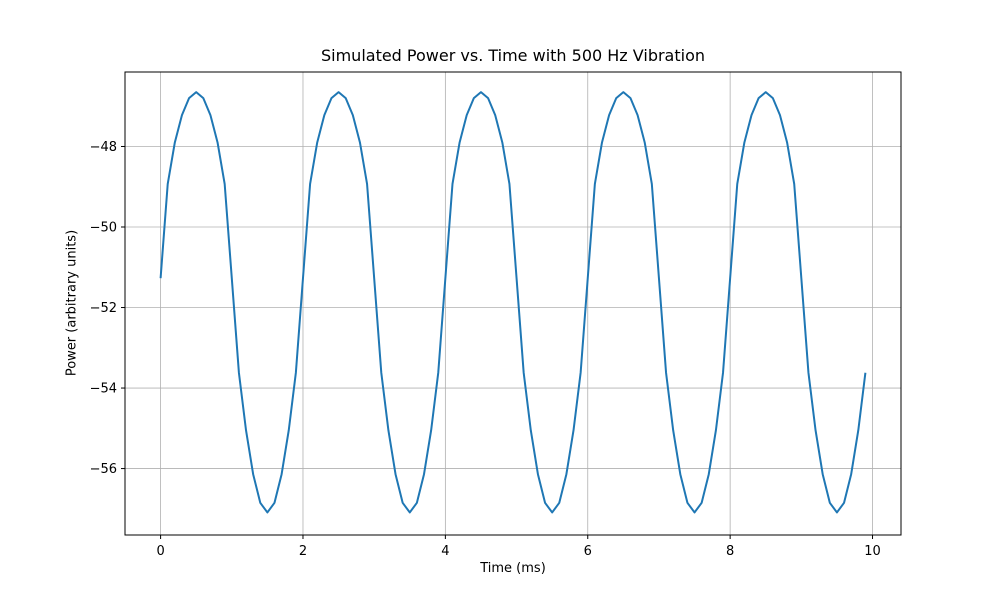  What do you see at coordinates (730, 551) in the screenshot?
I see `x-tick-label: 8` at bounding box center [730, 551].